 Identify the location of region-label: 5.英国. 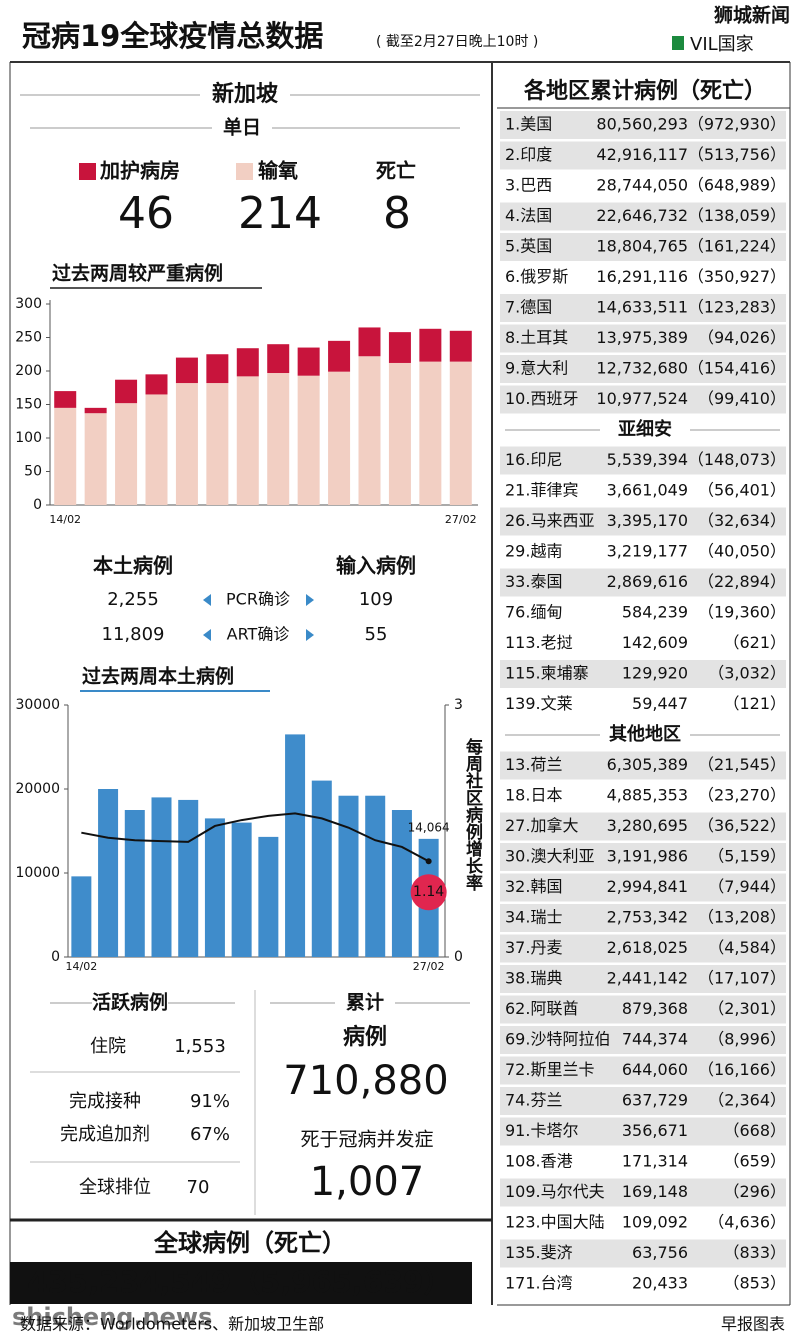
(528, 246).